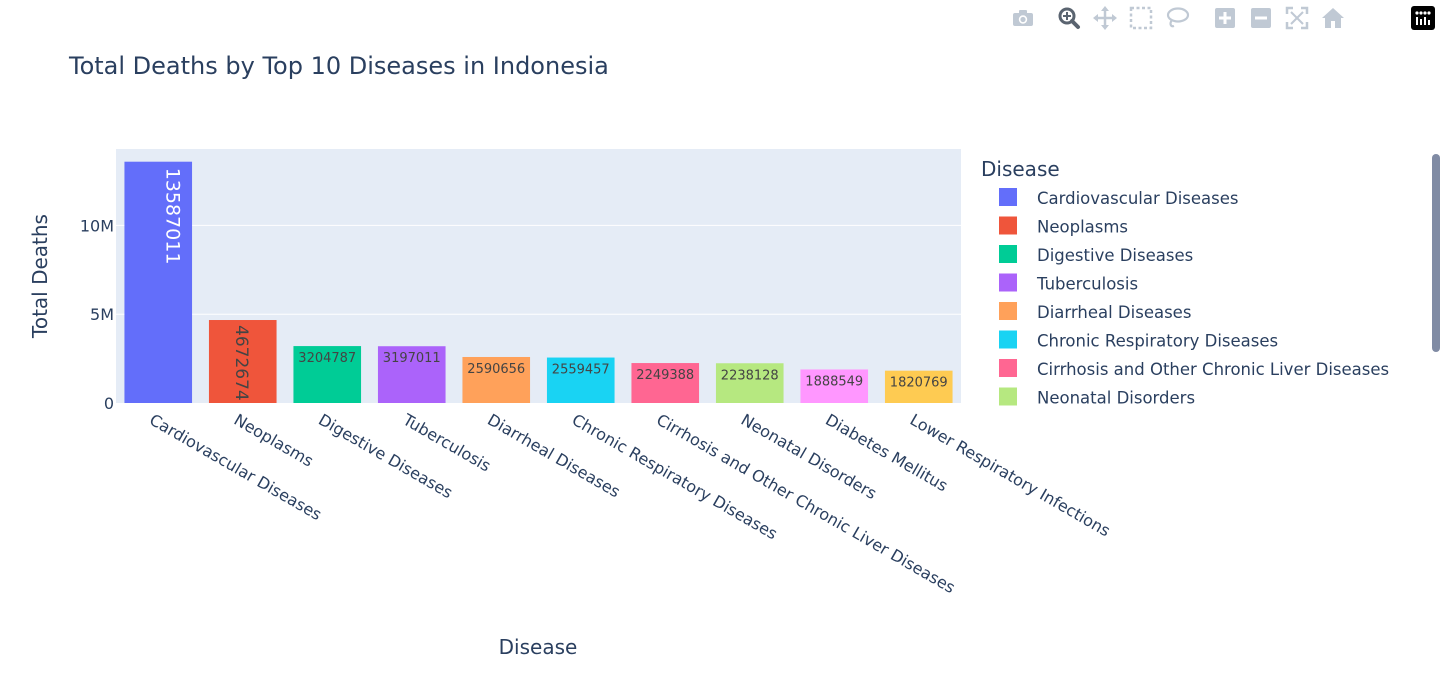 The image size is (1447, 673). I want to click on legend-item: Tuberculosis, so click(1068, 283).